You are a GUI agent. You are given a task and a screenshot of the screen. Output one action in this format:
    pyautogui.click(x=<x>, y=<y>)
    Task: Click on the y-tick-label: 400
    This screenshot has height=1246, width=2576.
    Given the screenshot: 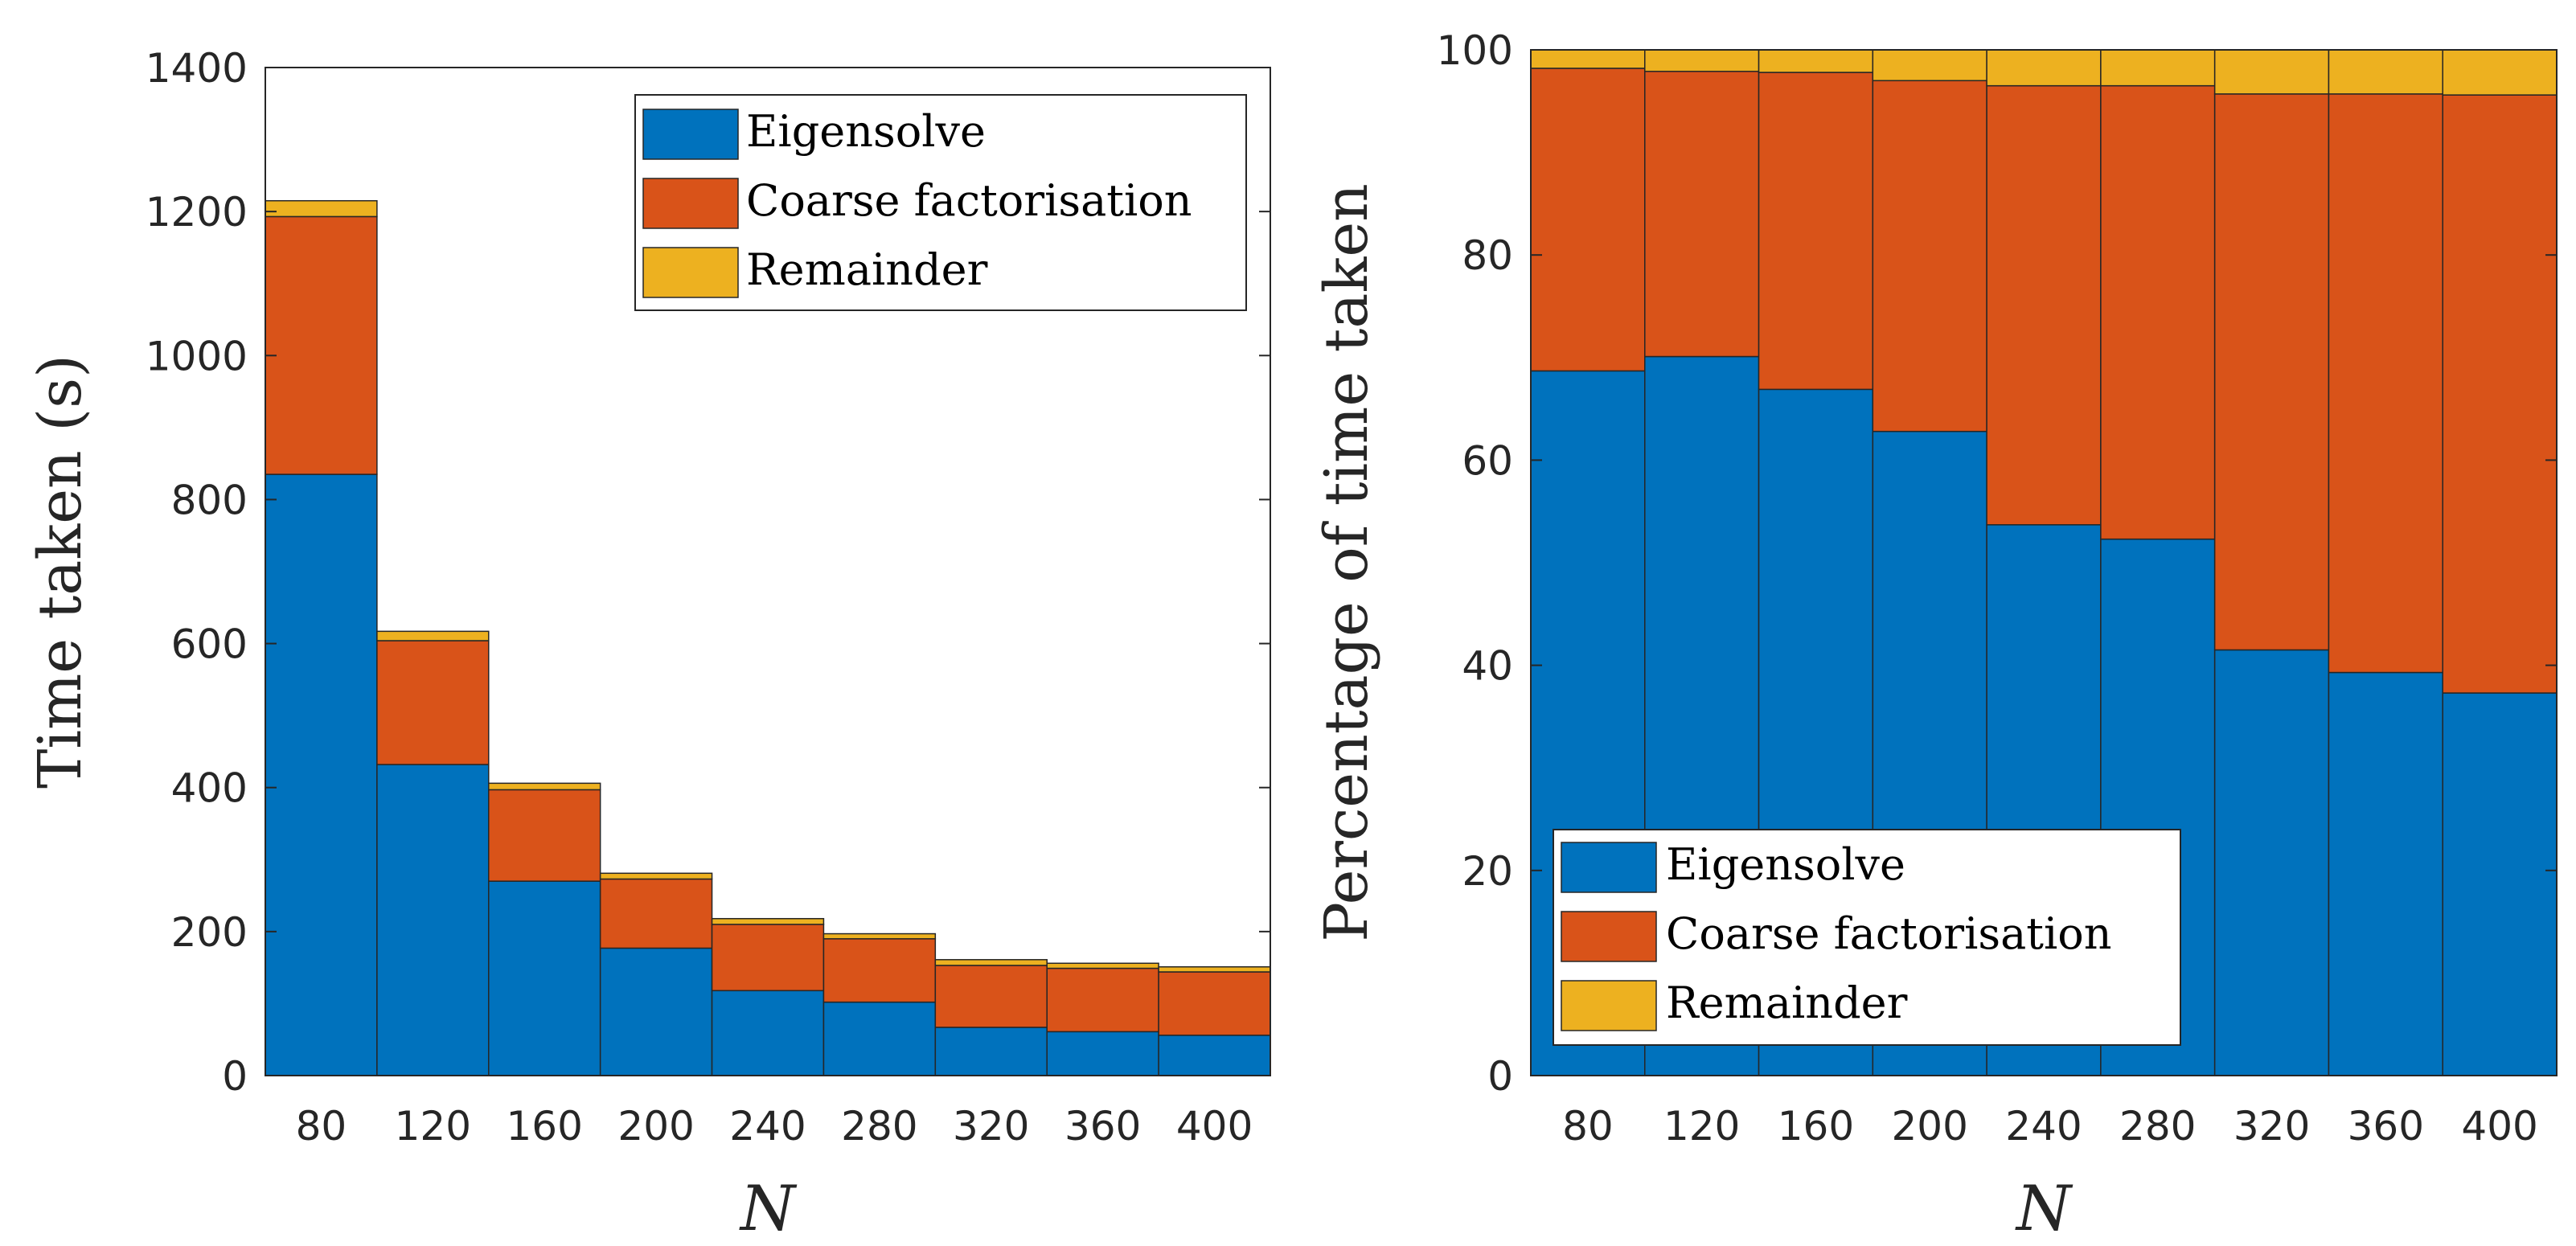 What is the action you would take?
    pyautogui.click(x=209, y=788)
    